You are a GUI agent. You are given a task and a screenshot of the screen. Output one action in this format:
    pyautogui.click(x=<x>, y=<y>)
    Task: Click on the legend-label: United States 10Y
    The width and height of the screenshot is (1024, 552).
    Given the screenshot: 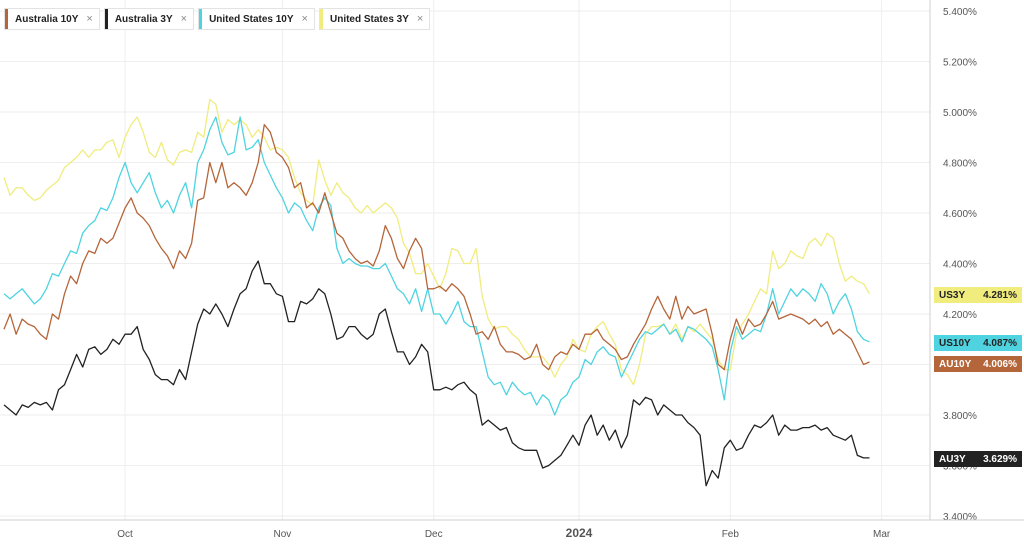 What is the action you would take?
    pyautogui.click(x=251, y=19)
    